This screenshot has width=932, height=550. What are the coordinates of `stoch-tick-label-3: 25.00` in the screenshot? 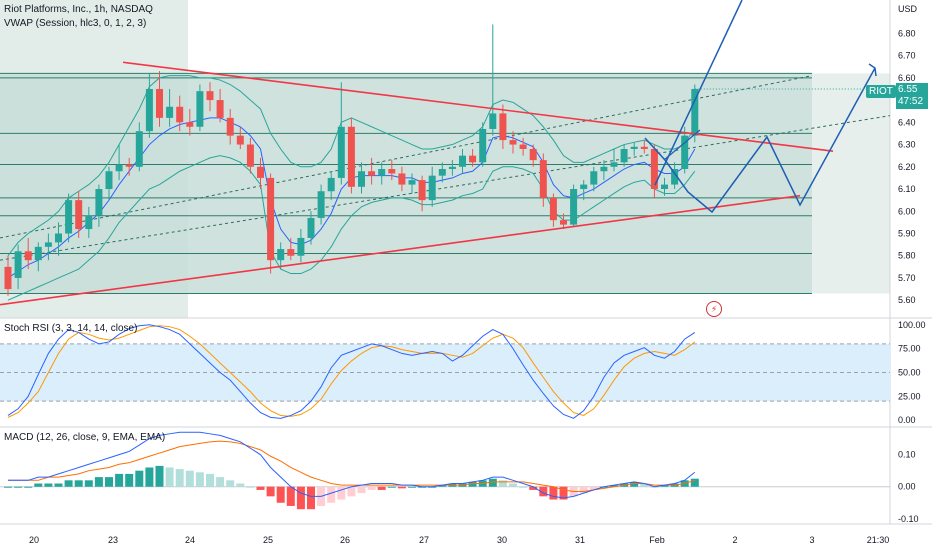 It's located at (909, 396).